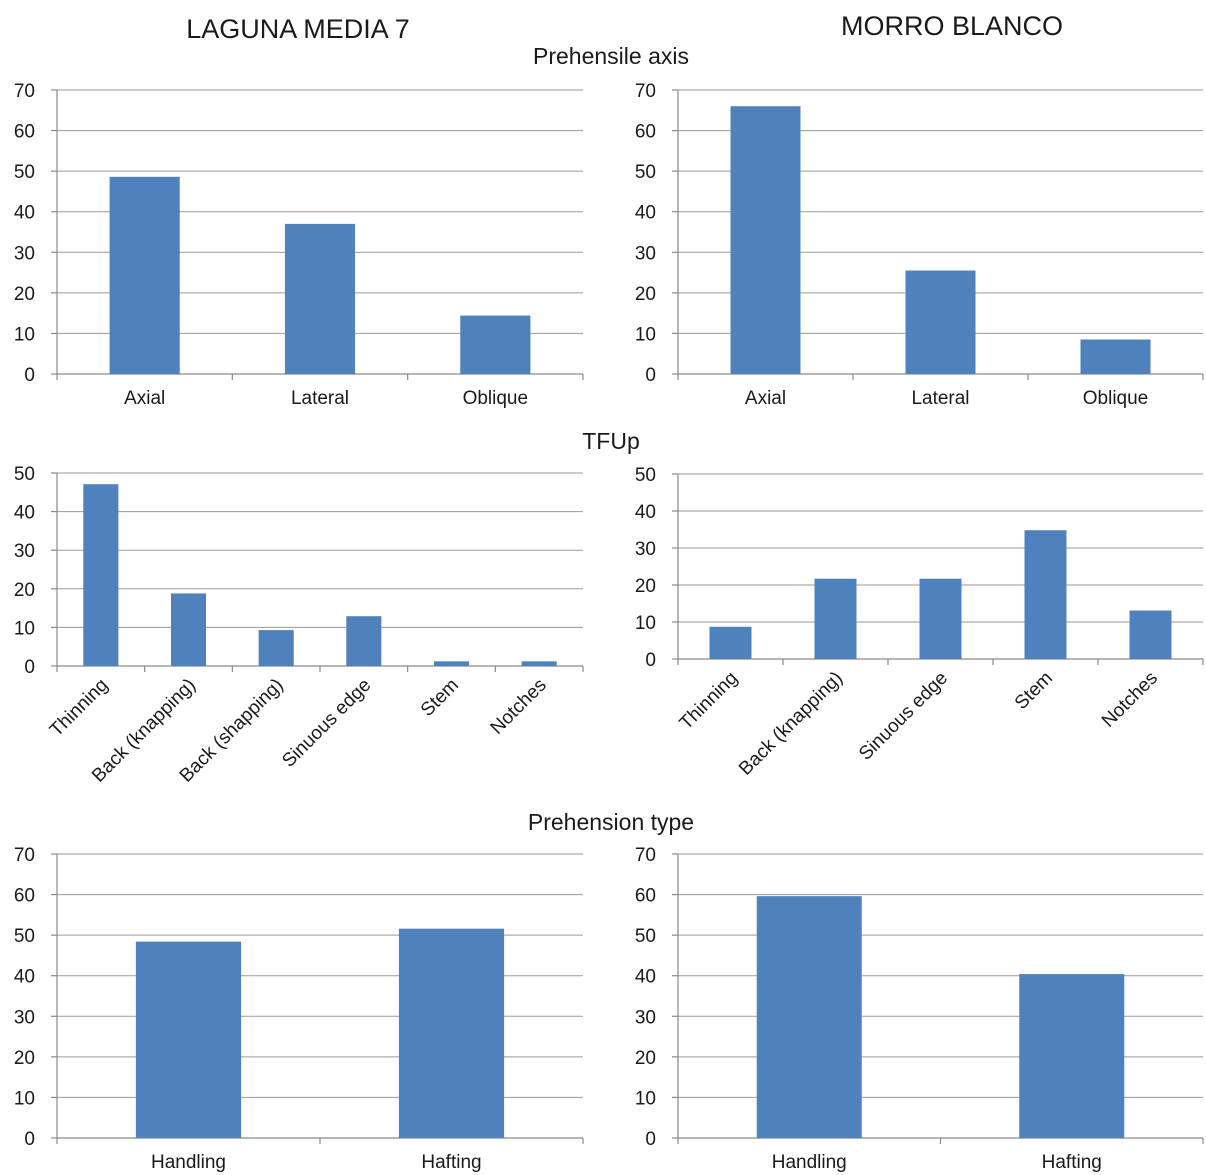  I want to click on chart-lm7-axis: 0 10 20 30 40 50 60 70 Axial Lateral Oblique, so click(299, 245).